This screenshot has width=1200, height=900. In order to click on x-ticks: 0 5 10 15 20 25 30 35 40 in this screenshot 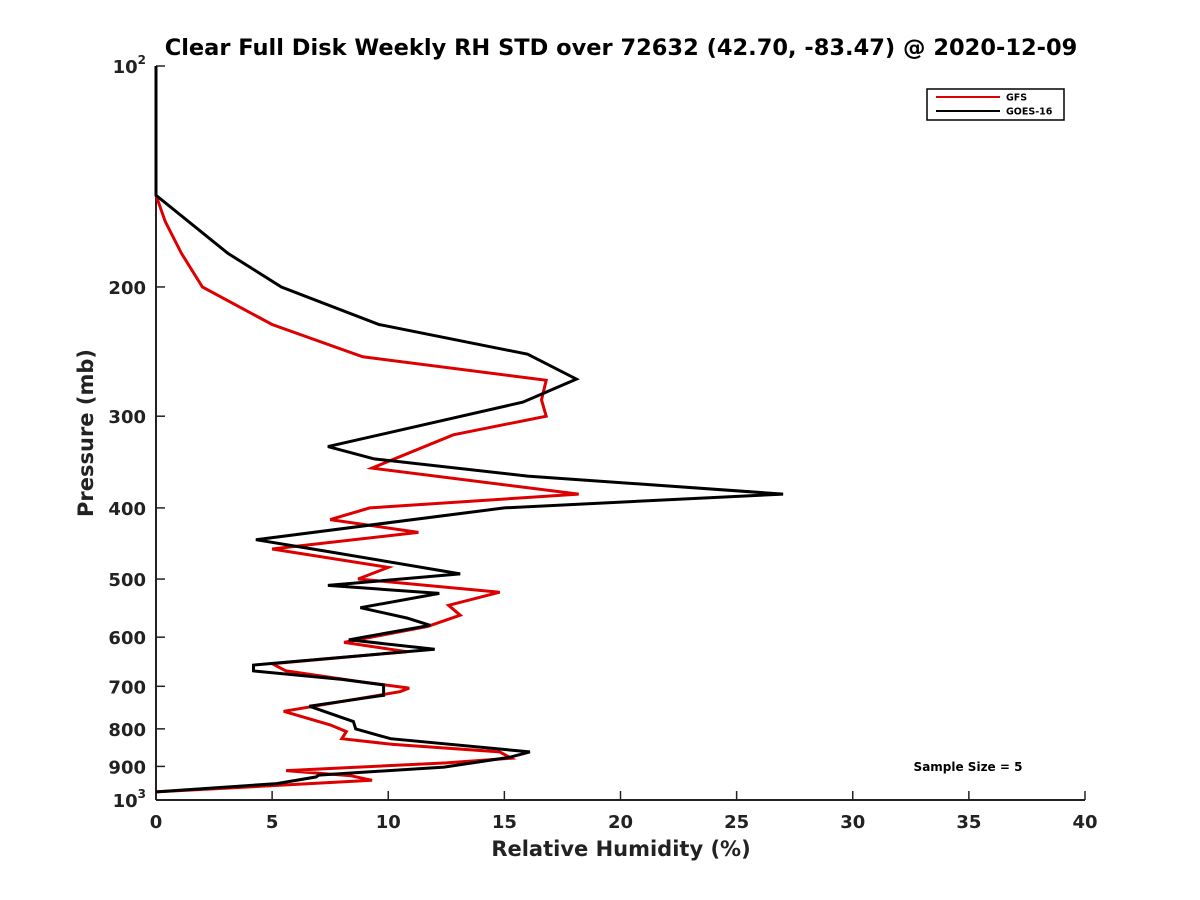, I will do `click(624, 812)`.